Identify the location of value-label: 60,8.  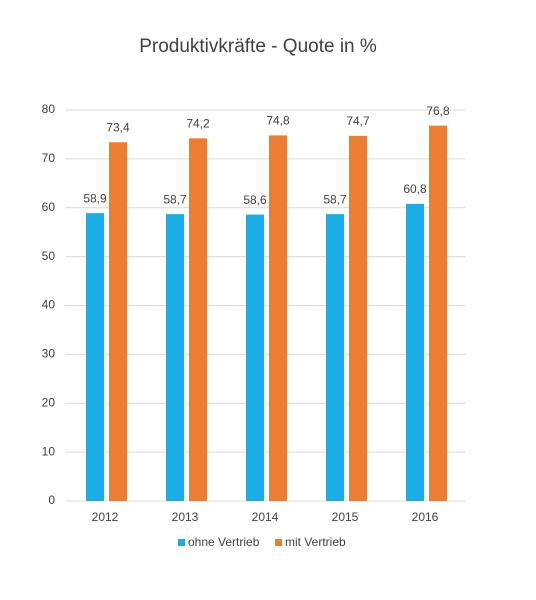
(415, 189).